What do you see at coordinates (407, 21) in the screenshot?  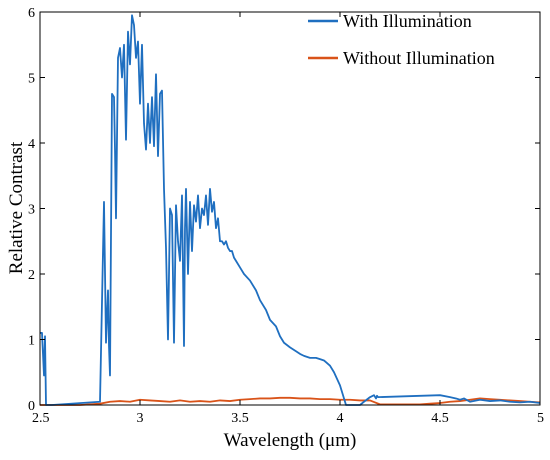 I see `legend-label-with-illumination: With Illumination` at bounding box center [407, 21].